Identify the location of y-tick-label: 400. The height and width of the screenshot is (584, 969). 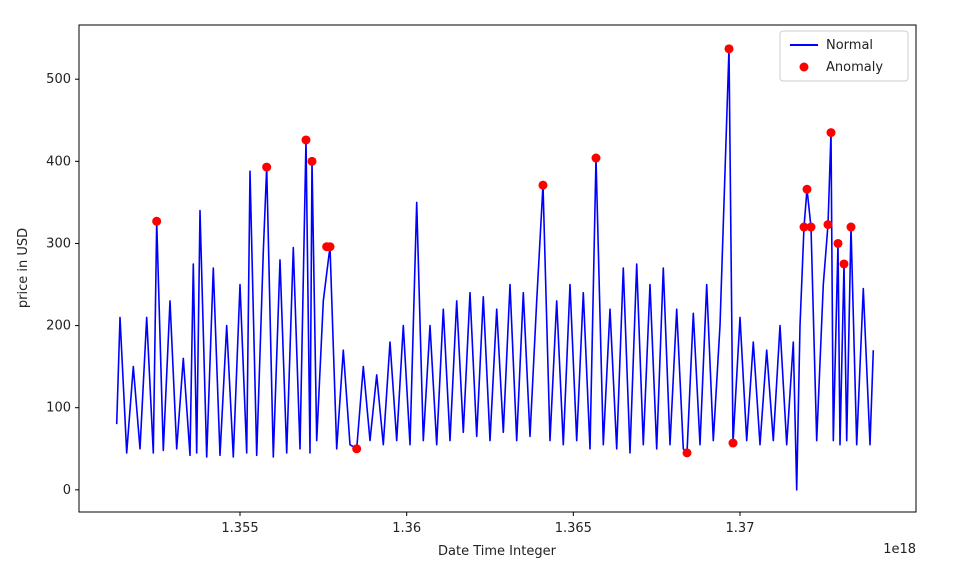
(58, 161).